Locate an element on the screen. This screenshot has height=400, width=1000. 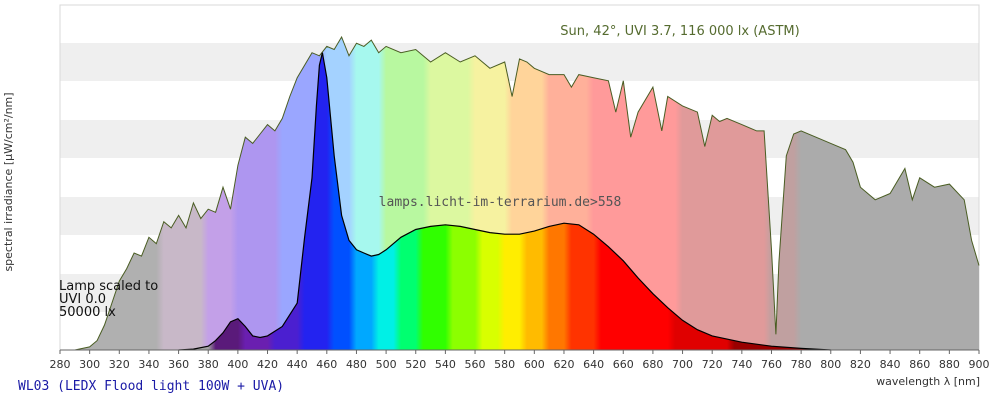
x-tick-label: 480 is located at coordinates (356, 364).